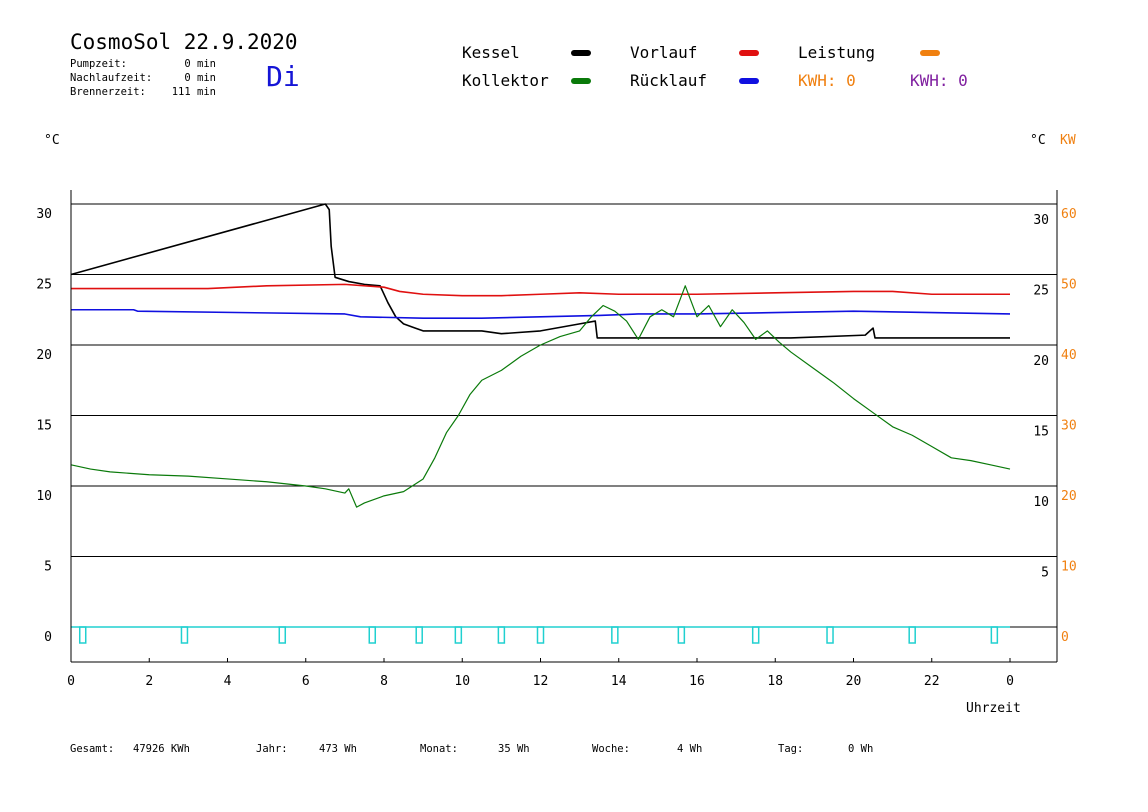 The image size is (1148, 812). What do you see at coordinates (283, 76) in the screenshot?
I see `weekday-label: Di` at bounding box center [283, 76].